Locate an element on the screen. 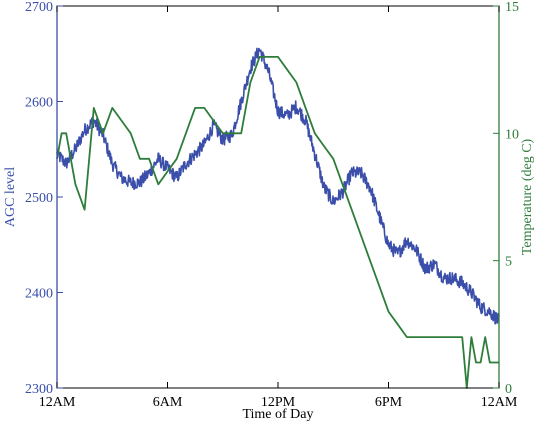 This screenshot has width=540, height=426. x-tick-label: 6PM is located at coordinates (389, 402).